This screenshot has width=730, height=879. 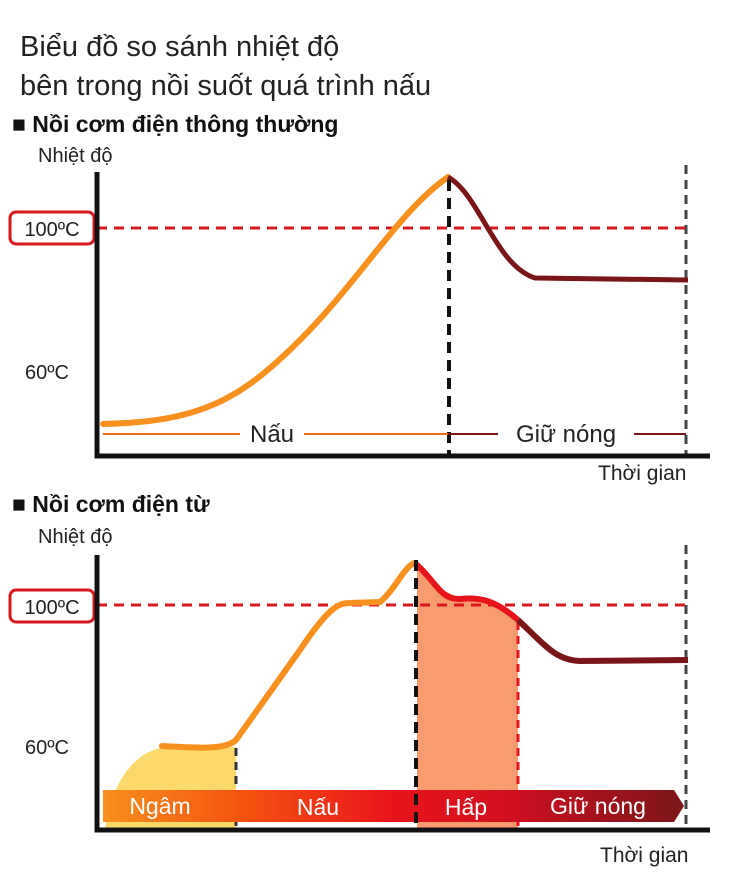 I want to click on chart2-steam-fill, so click(x=467, y=696).